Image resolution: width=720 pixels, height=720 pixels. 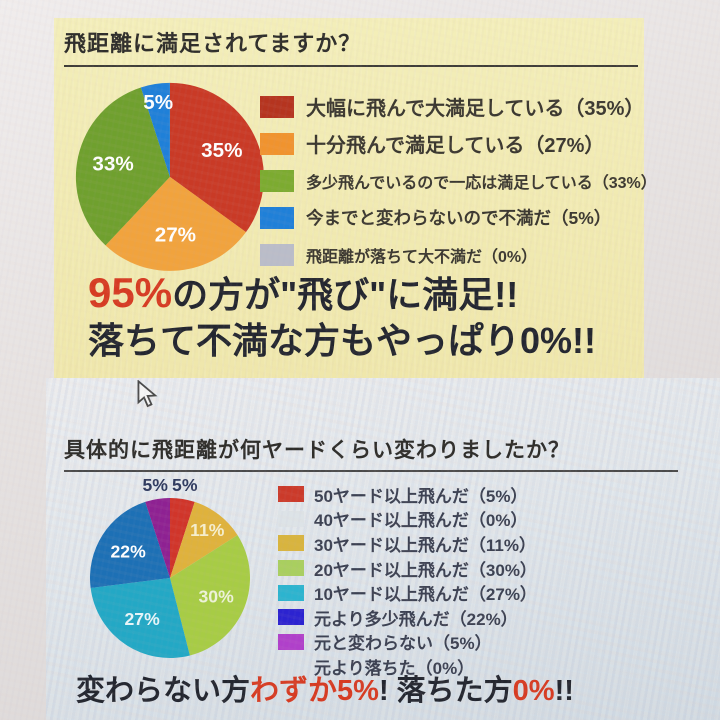 I want to click on footline-part3: ! 落ちた方, so click(x=445, y=691).